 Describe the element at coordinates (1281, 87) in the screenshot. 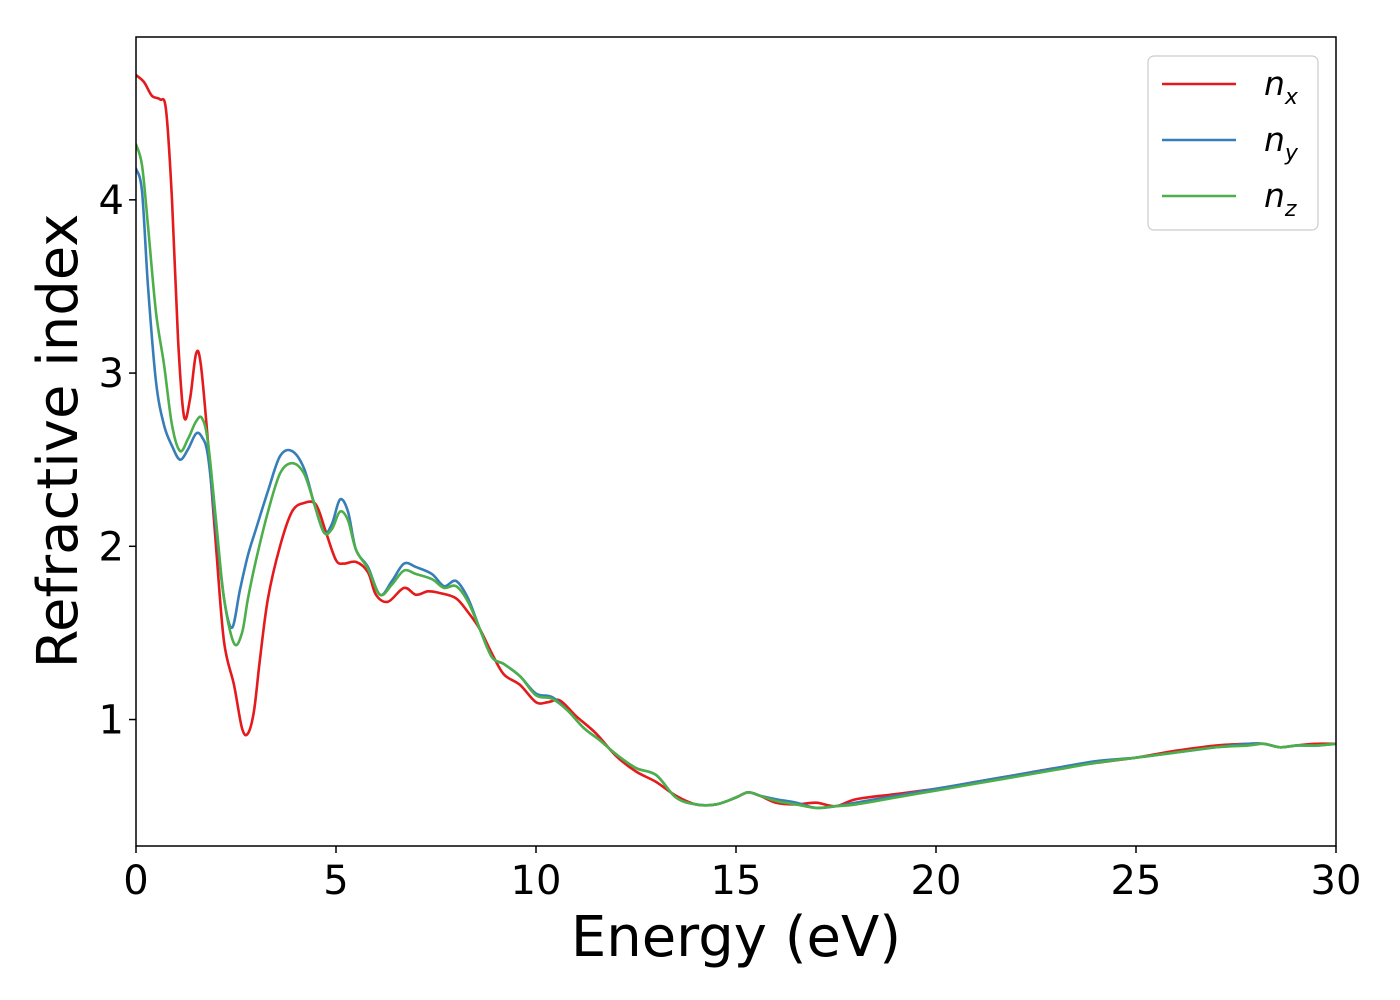

I see `legend-label-x: nx` at that location.